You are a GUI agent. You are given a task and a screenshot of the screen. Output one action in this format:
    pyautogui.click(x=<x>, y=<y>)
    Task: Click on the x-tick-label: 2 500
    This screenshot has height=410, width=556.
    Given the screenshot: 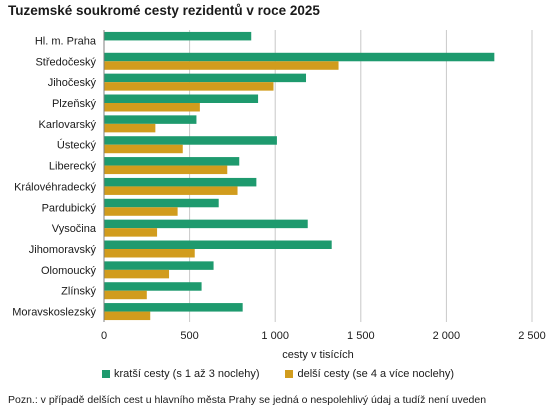 What is the action you would take?
    pyautogui.click(x=532, y=336)
    